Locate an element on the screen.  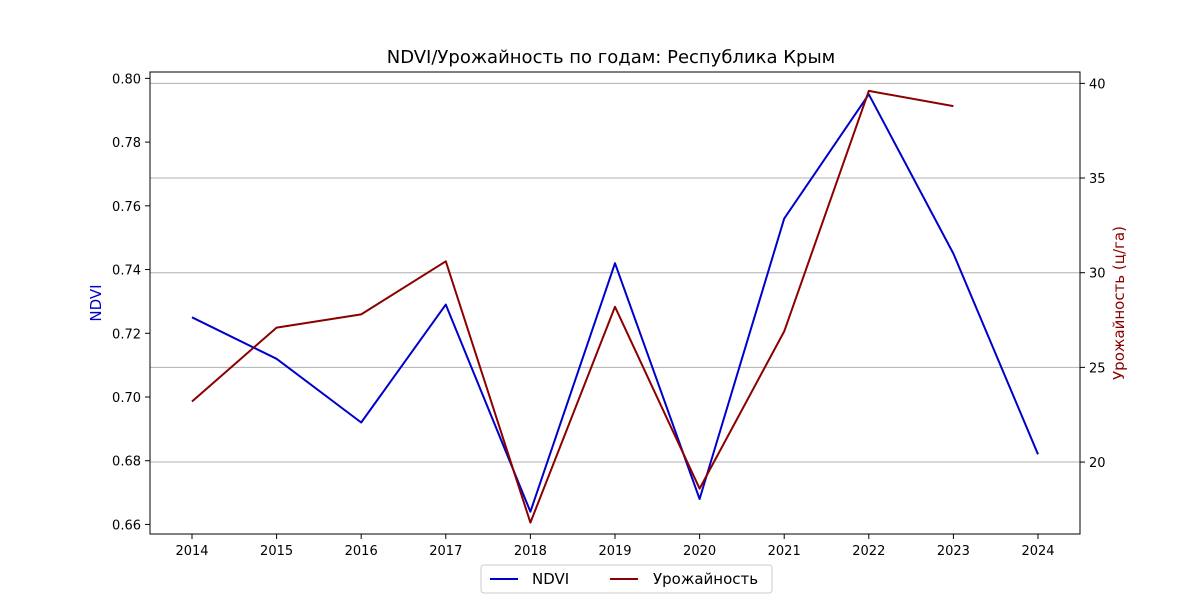
y-left-tick-label: 0.70 is located at coordinates (126, 398).